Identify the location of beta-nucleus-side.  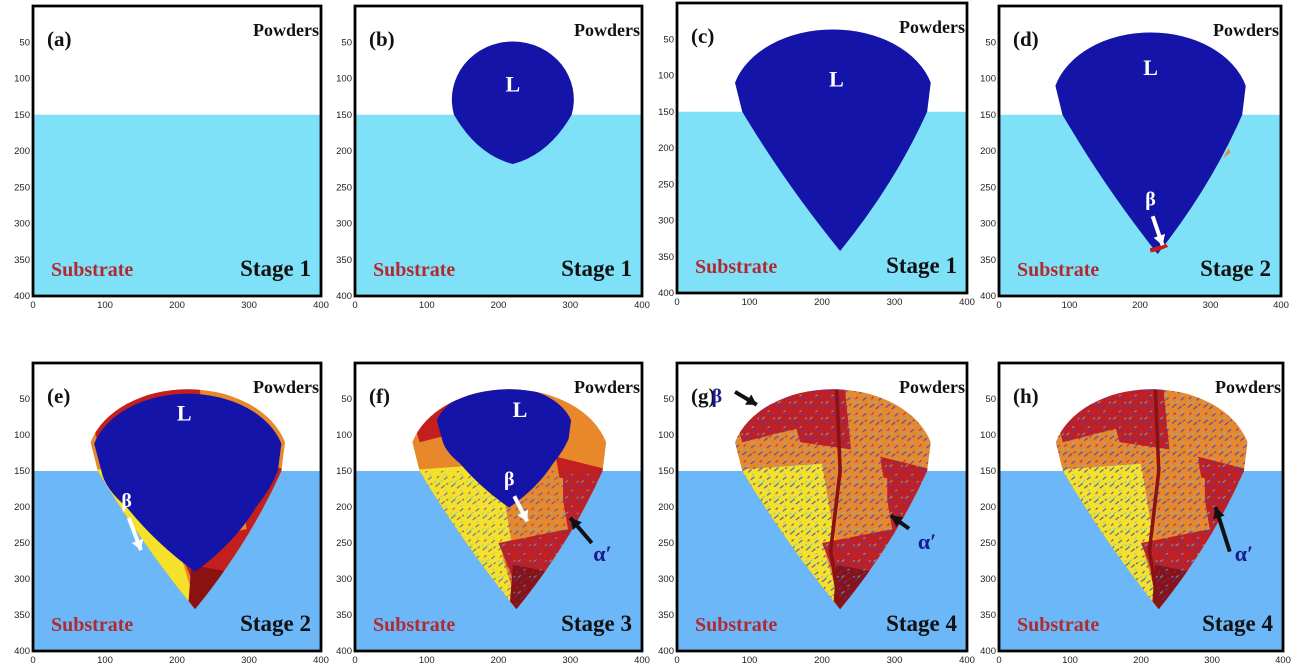
(1227, 153).